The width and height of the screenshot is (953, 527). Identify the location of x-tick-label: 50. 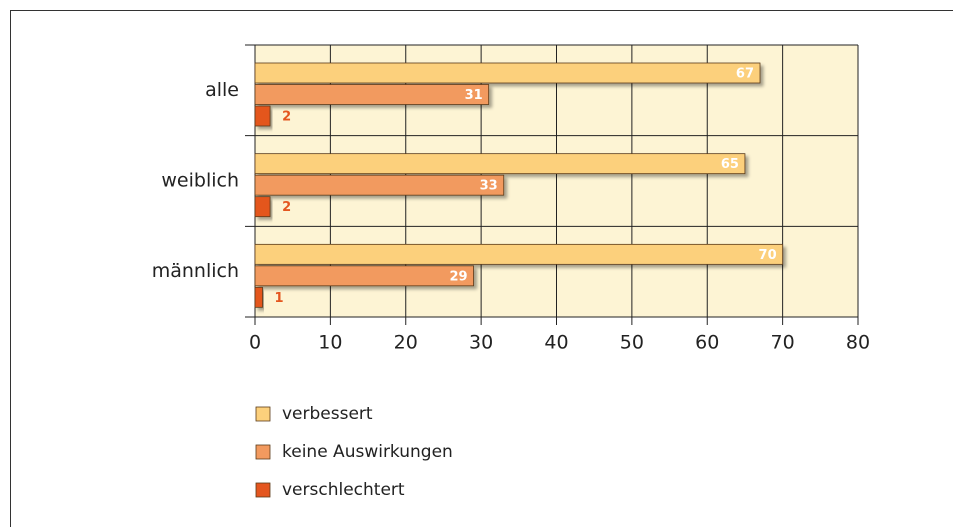
(632, 343).